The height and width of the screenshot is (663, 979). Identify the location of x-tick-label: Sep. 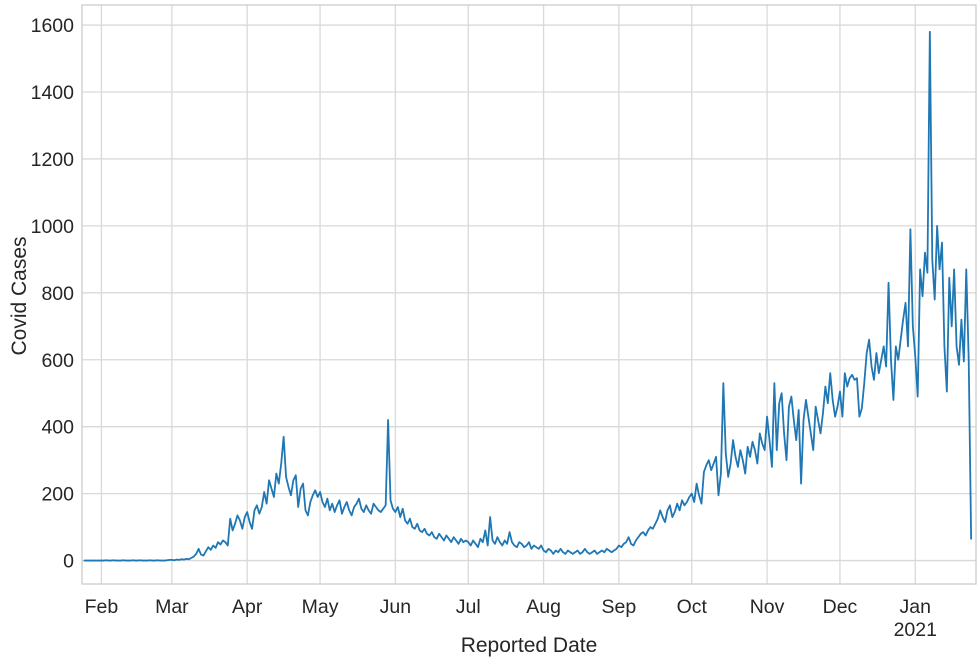
(619, 607).